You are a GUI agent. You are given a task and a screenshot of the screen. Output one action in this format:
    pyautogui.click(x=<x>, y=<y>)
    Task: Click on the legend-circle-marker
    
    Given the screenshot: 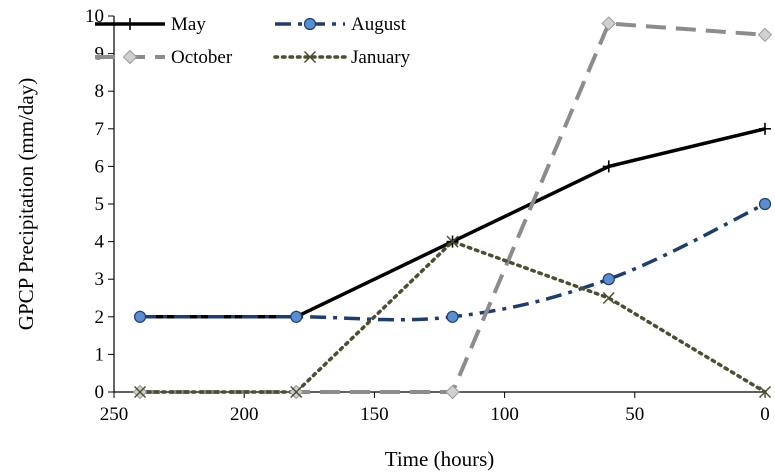 What is the action you would take?
    pyautogui.click(x=310, y=24)
    